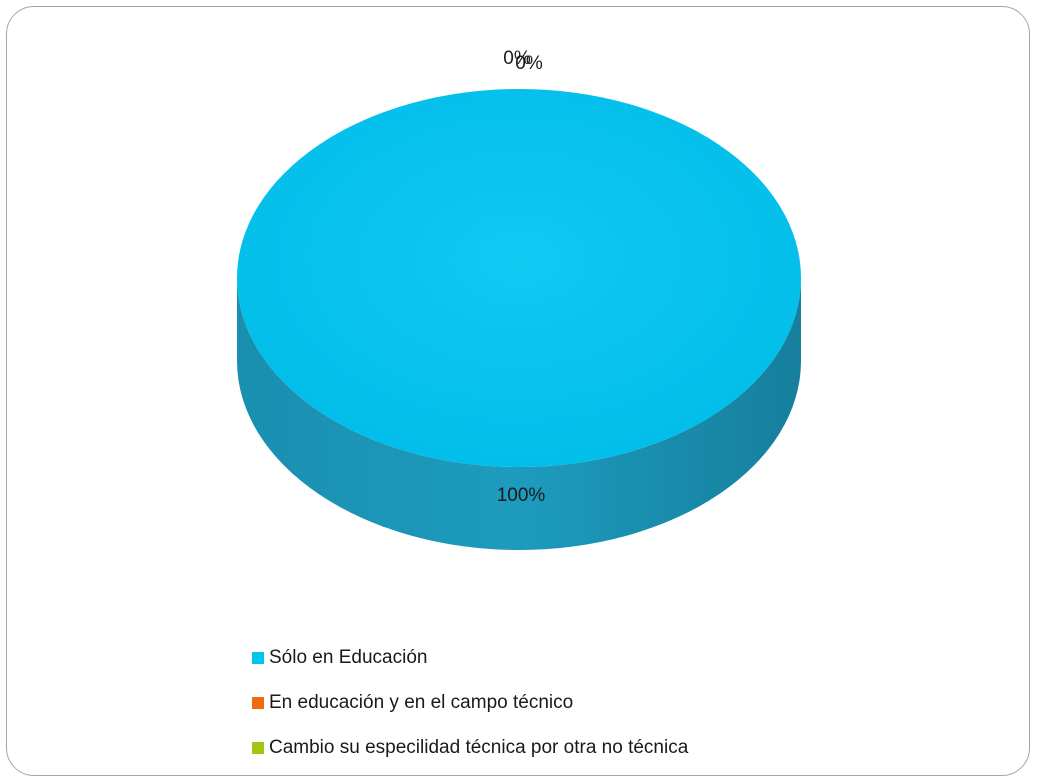 Image resolution: width=1037 pixels, height=783 pixels. I want to click on legend-label: En educación y en el campo técnico, so click(421, 702).